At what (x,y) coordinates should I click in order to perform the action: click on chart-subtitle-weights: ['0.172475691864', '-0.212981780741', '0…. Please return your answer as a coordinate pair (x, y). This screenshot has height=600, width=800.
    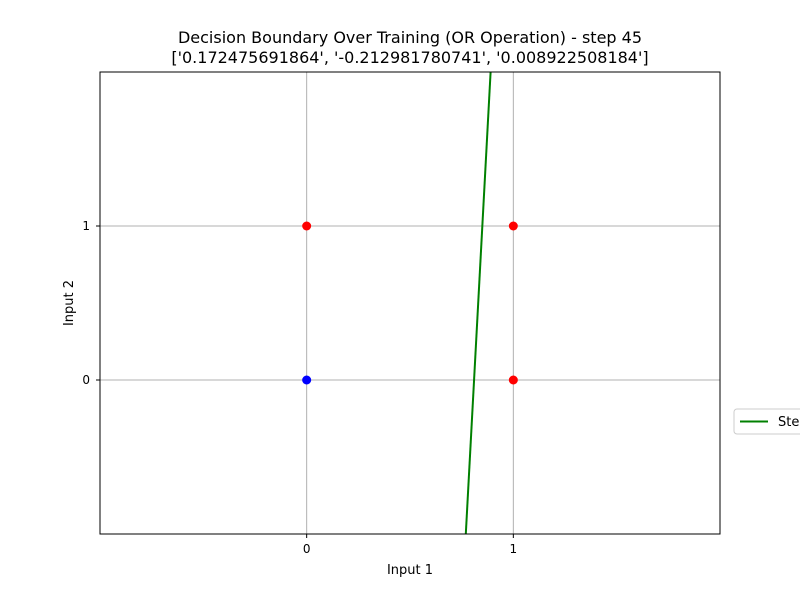
    Looking at the image, I should click on (409, 57).